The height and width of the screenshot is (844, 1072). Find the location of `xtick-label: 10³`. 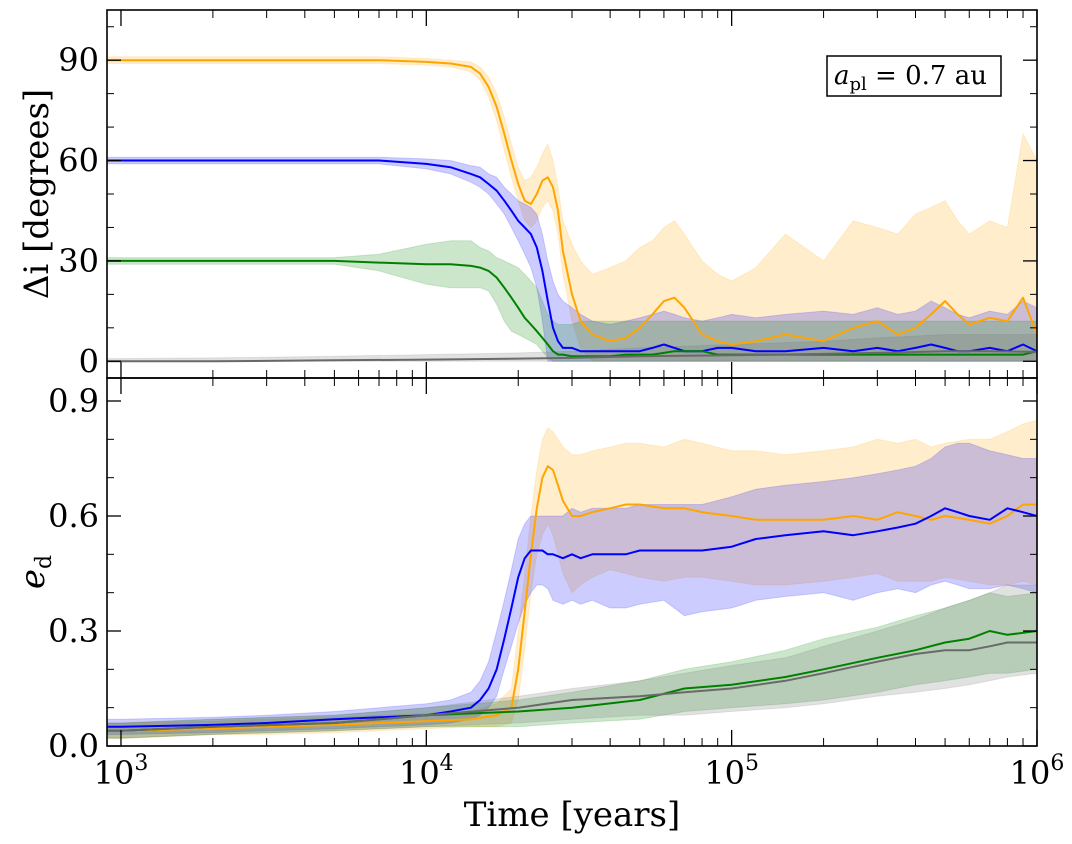

xtick-label: 10³ is located at coordinates (121, 771).